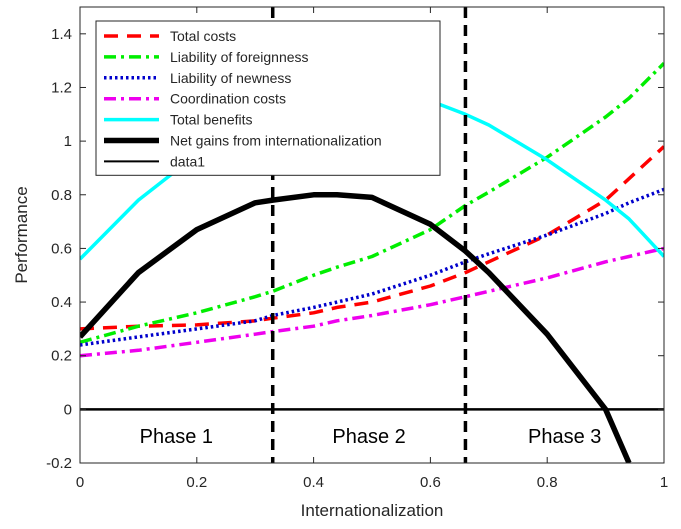  I want to click on y-tick-label: 0.4, so click(61, 302).